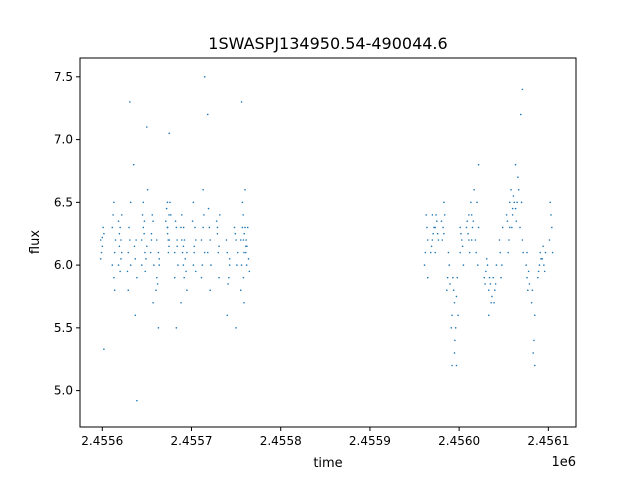  What do you see at coordinates (63, 265) in the screenshot?
I see `y-tick-label: 6.0` at bounding box center [63, 265].